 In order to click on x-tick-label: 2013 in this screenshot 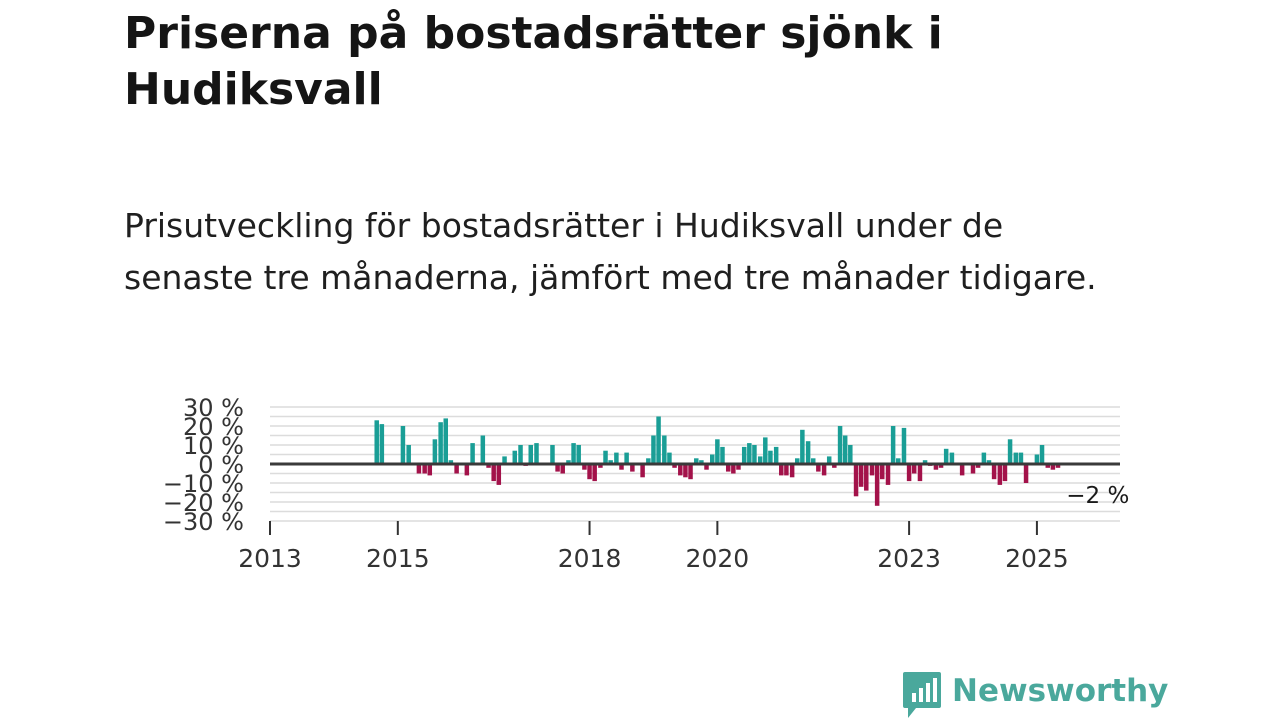, I will do `click(270, 558)`.